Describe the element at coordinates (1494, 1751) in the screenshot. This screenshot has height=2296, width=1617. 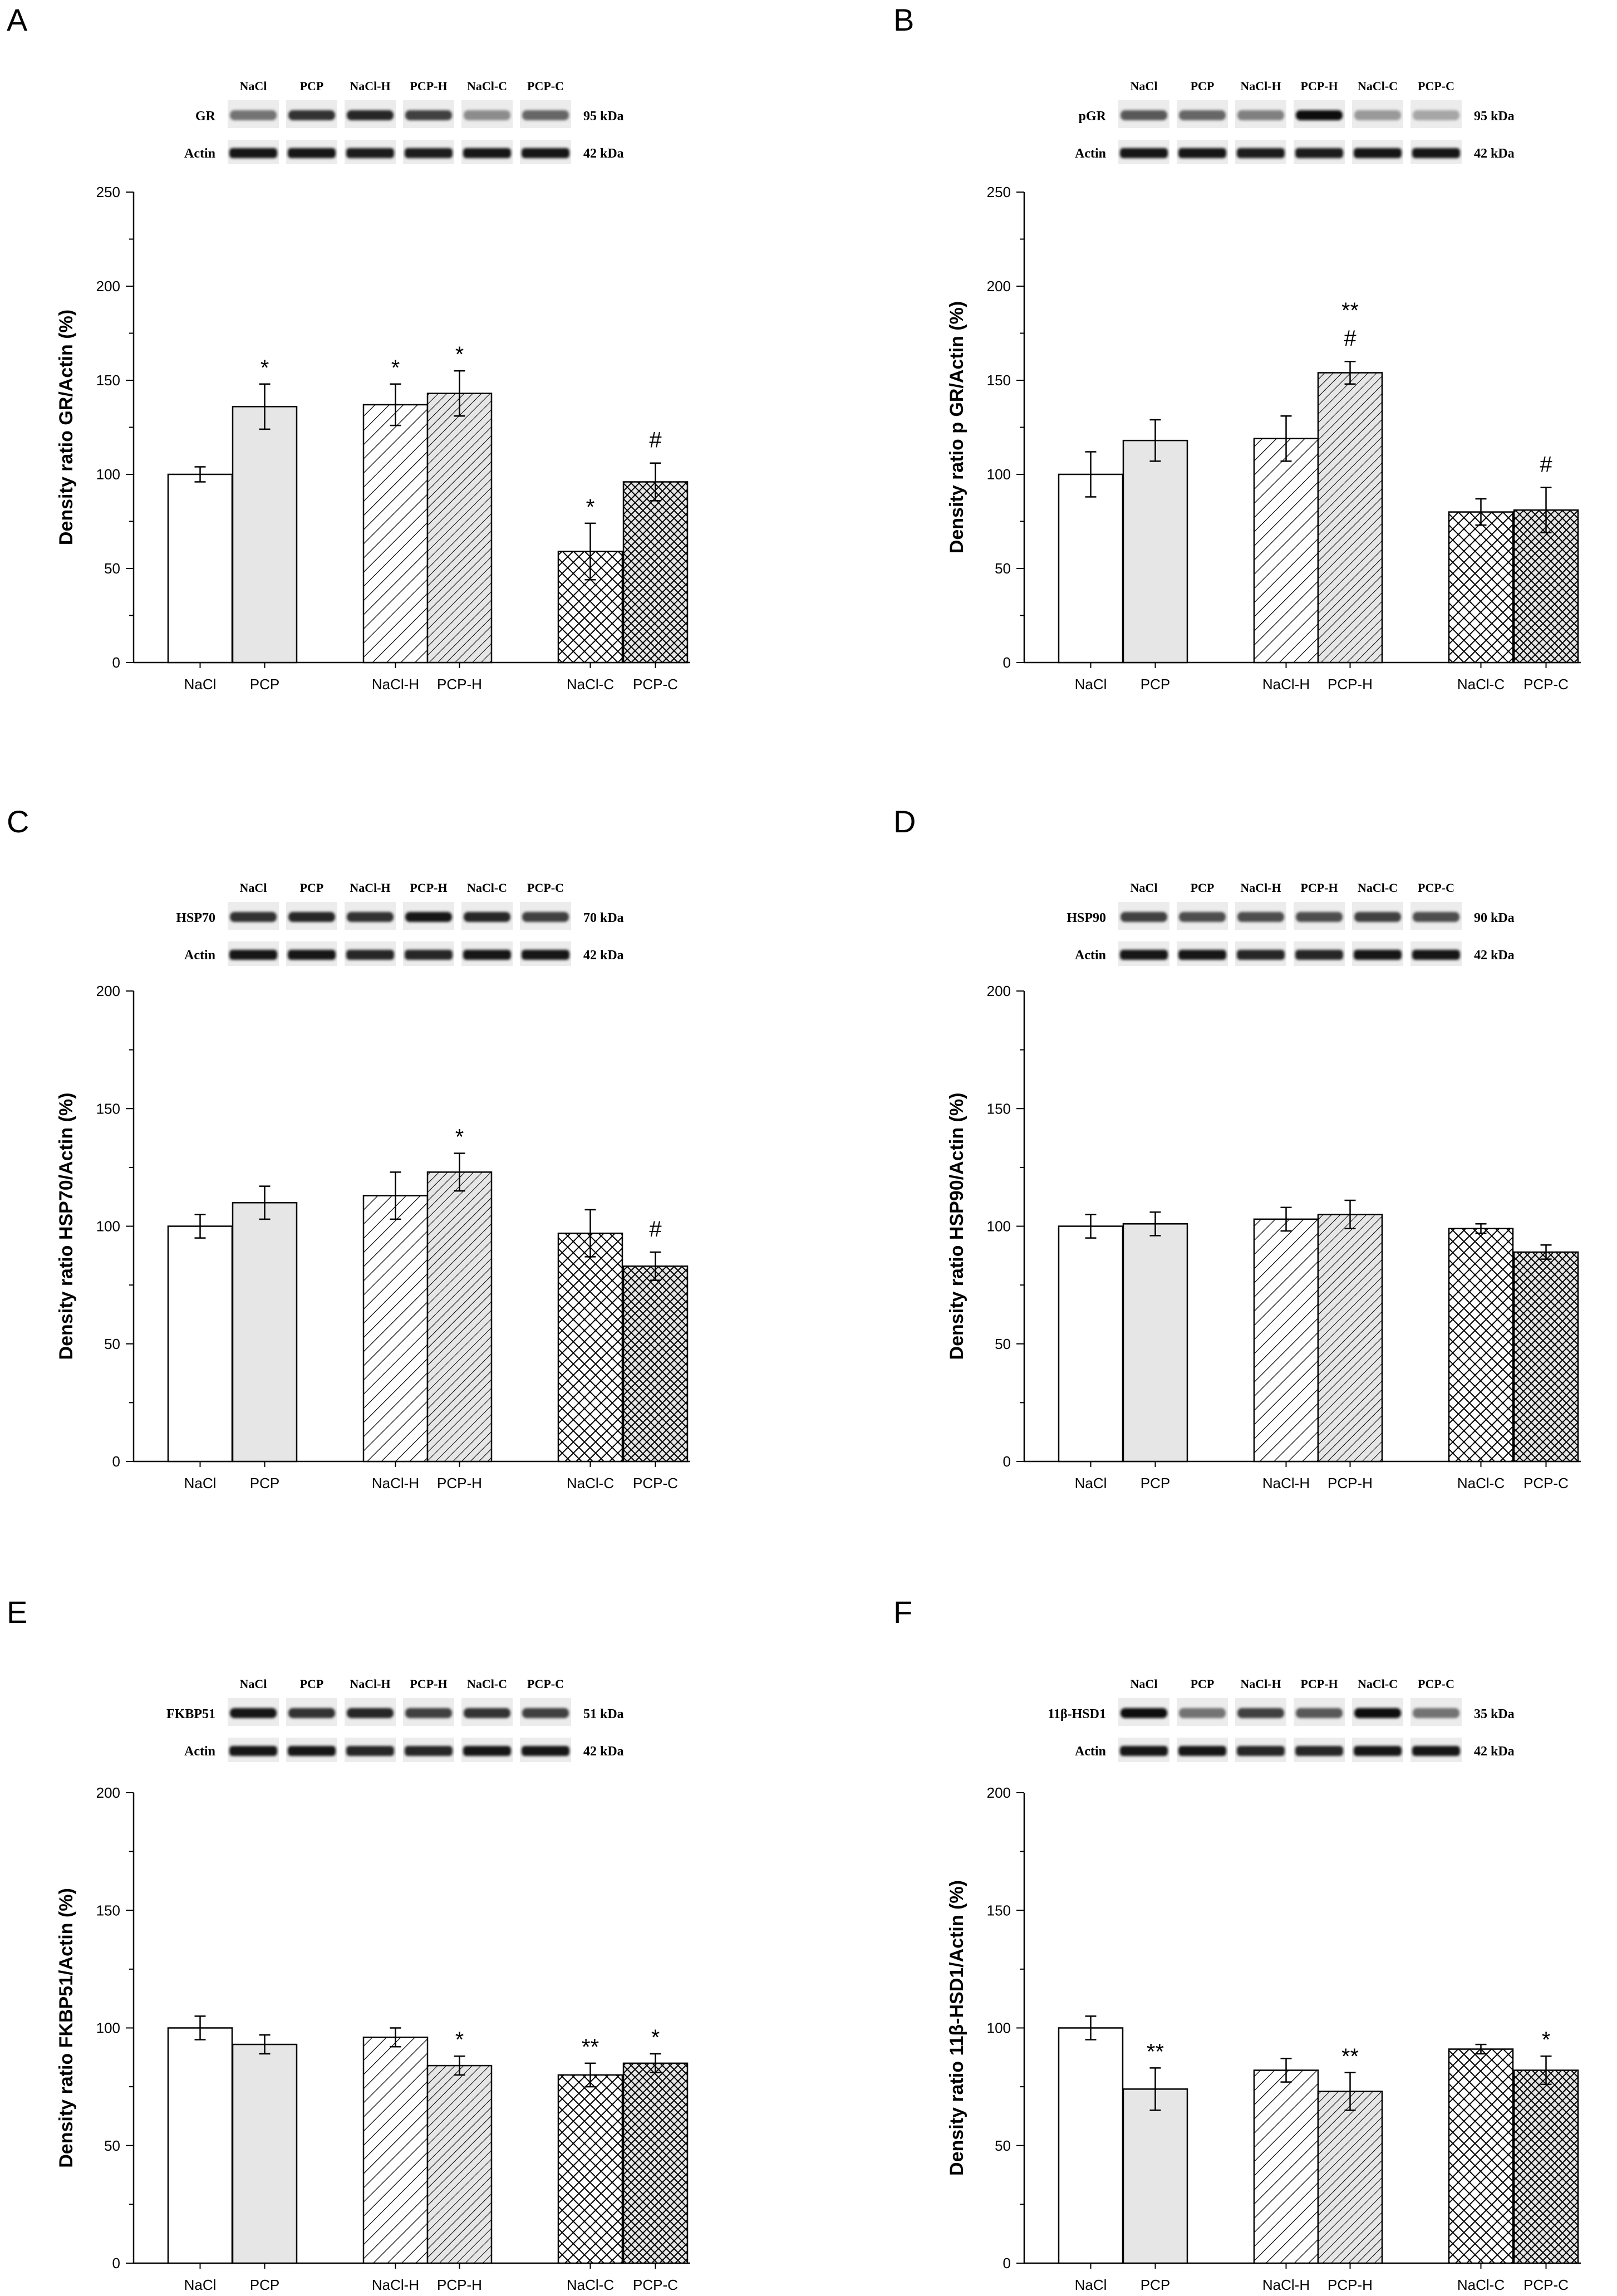
I see `loading-kda: 42 kDa` at that location.